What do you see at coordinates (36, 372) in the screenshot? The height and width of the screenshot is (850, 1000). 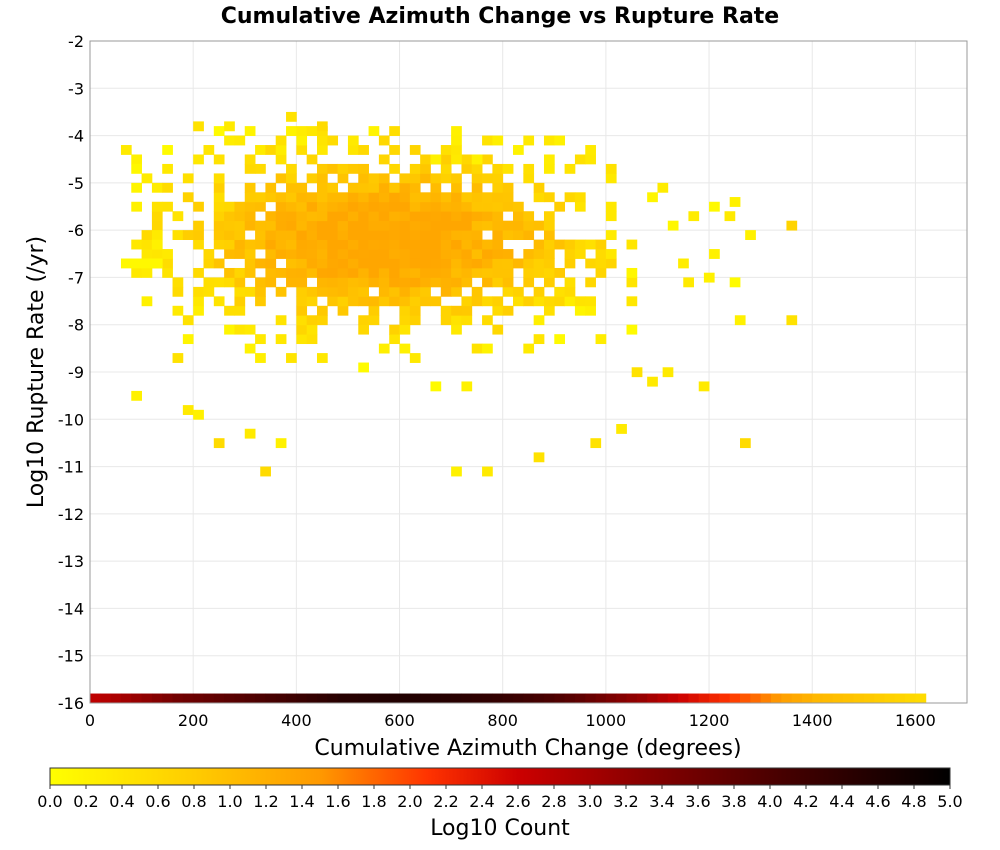 I see `y-axis-label: Log10 Rupture Rate (/yr)` at bounding box center [36, 372].